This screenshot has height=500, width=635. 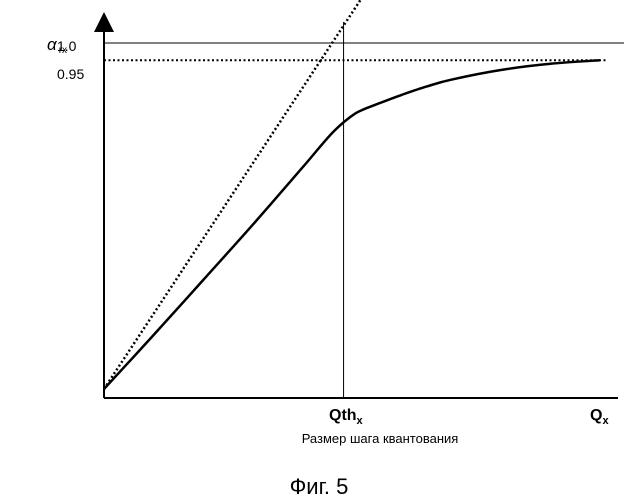 I want to click on y-tick-label-1: 1.0, so click(x=67, y=46).